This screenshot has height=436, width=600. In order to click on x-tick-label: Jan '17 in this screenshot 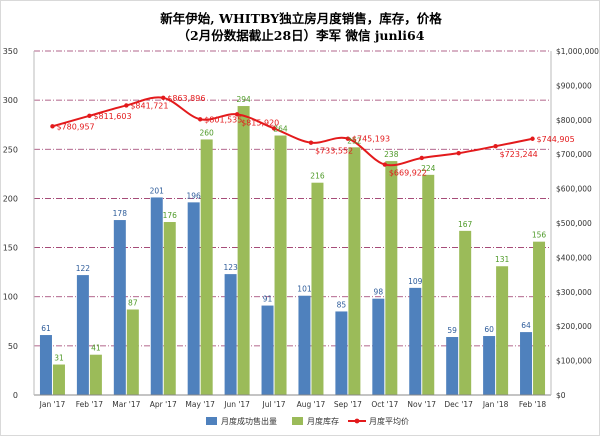, I will do `click(52, 404)`.